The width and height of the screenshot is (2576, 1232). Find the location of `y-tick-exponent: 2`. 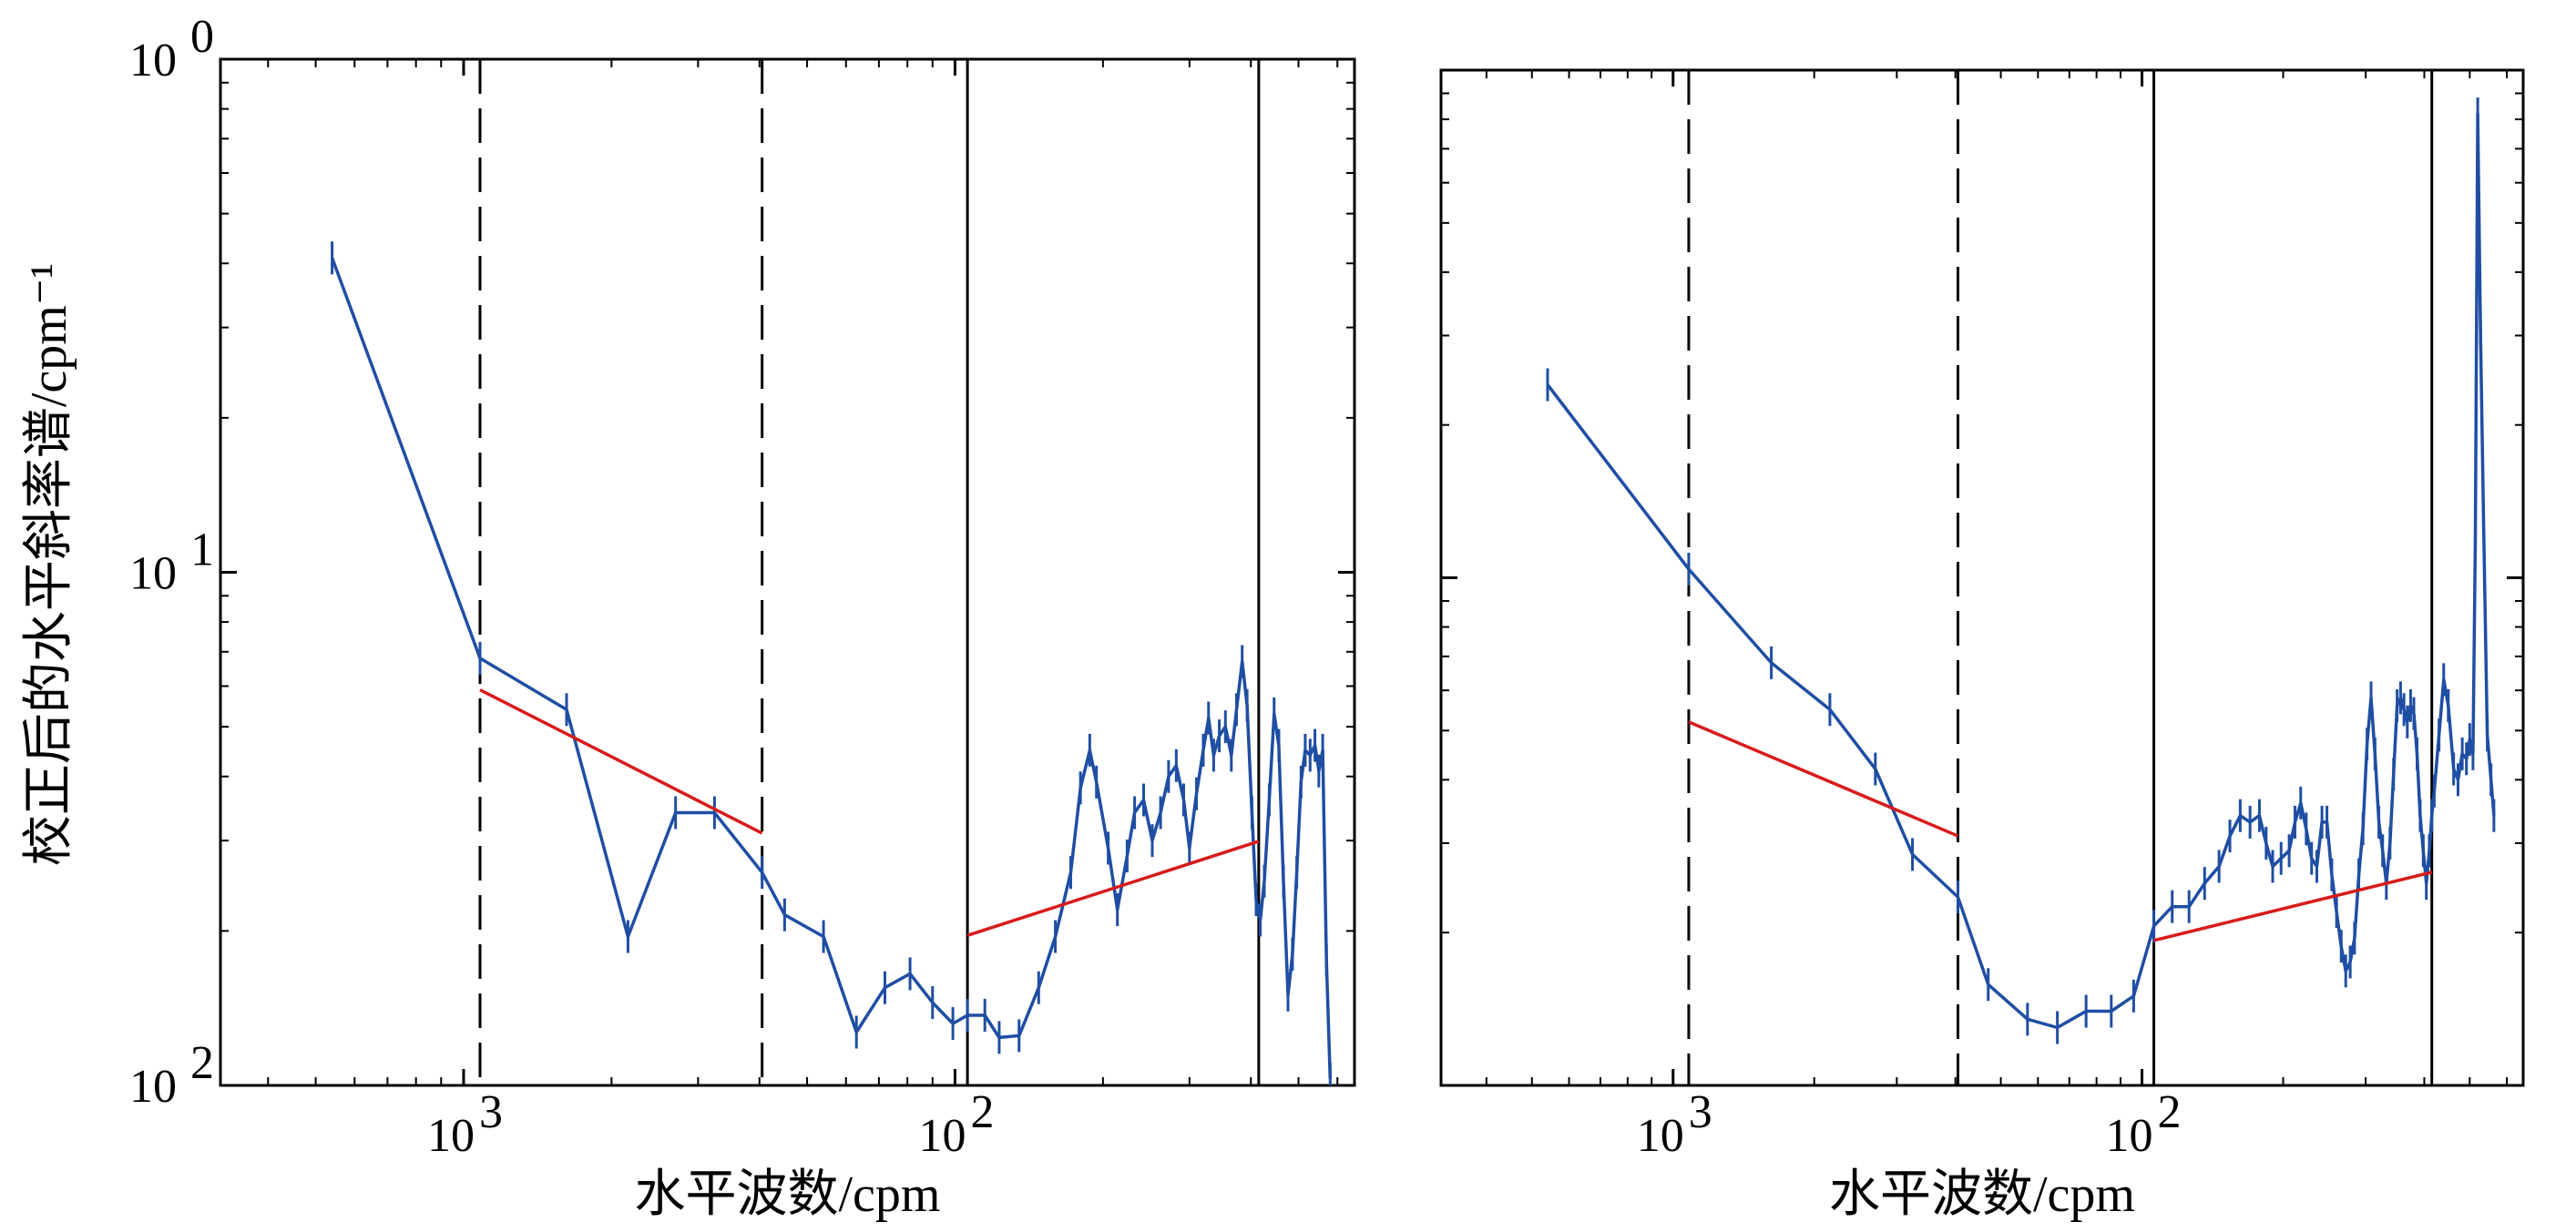

y-tick-exponent: 2 is located at coordinates (202, 1063).